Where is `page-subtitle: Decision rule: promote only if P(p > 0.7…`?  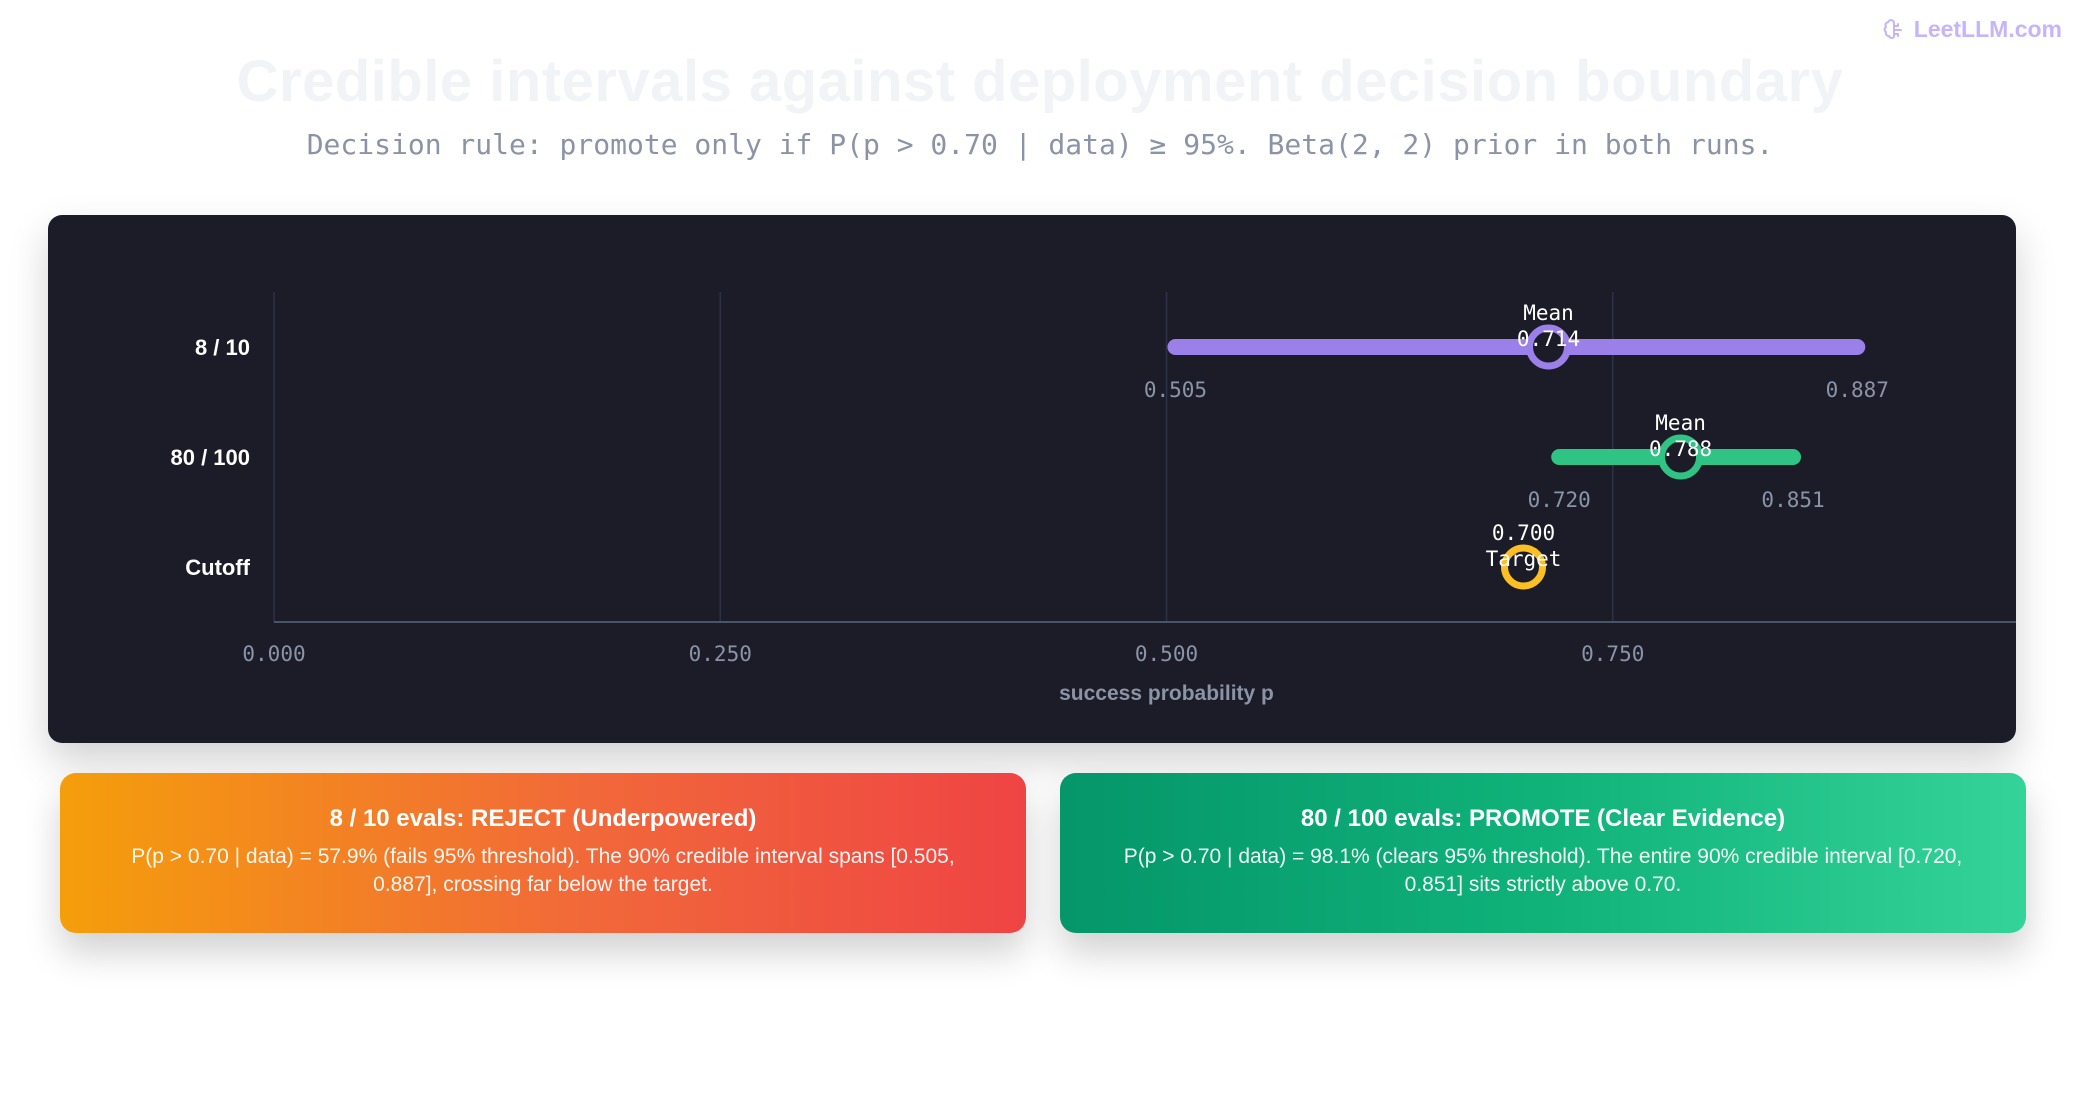
page-subtitle: Decision rule: promote only if P(p > 0.7… is located at coordinates (1040, 144).